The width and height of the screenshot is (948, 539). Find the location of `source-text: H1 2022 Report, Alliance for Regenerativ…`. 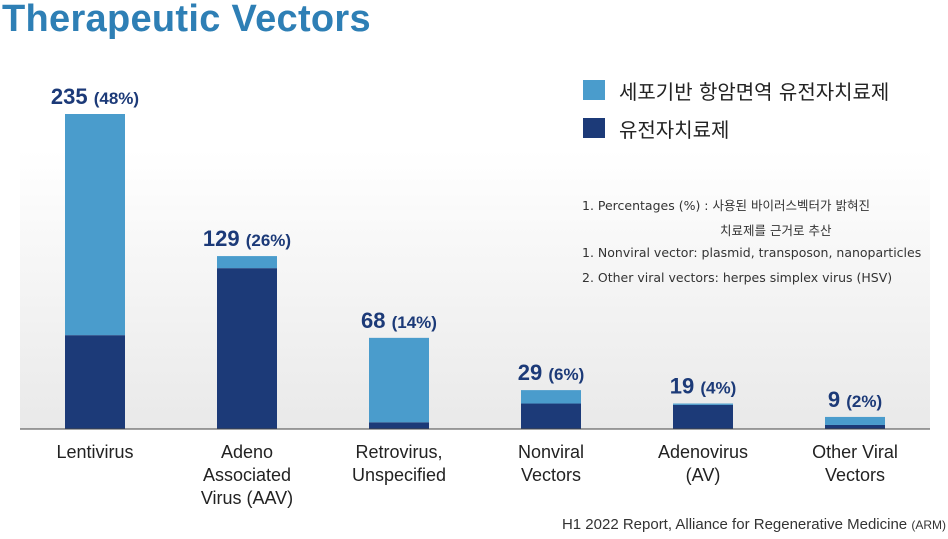

source-text: H1 2022 Report, Alliance for Regenerativ… is located at coordinates (736, 524).